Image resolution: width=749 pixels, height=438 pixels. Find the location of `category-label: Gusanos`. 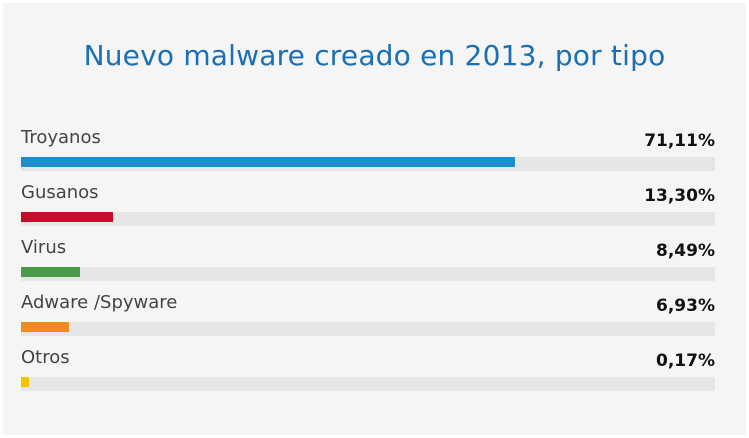

category-label: Gusanos is located at coordinates (60, 192).